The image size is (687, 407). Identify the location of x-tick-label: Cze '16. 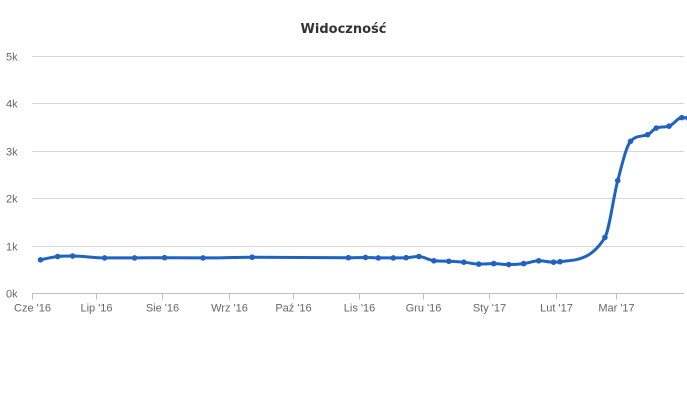
(32, 309).